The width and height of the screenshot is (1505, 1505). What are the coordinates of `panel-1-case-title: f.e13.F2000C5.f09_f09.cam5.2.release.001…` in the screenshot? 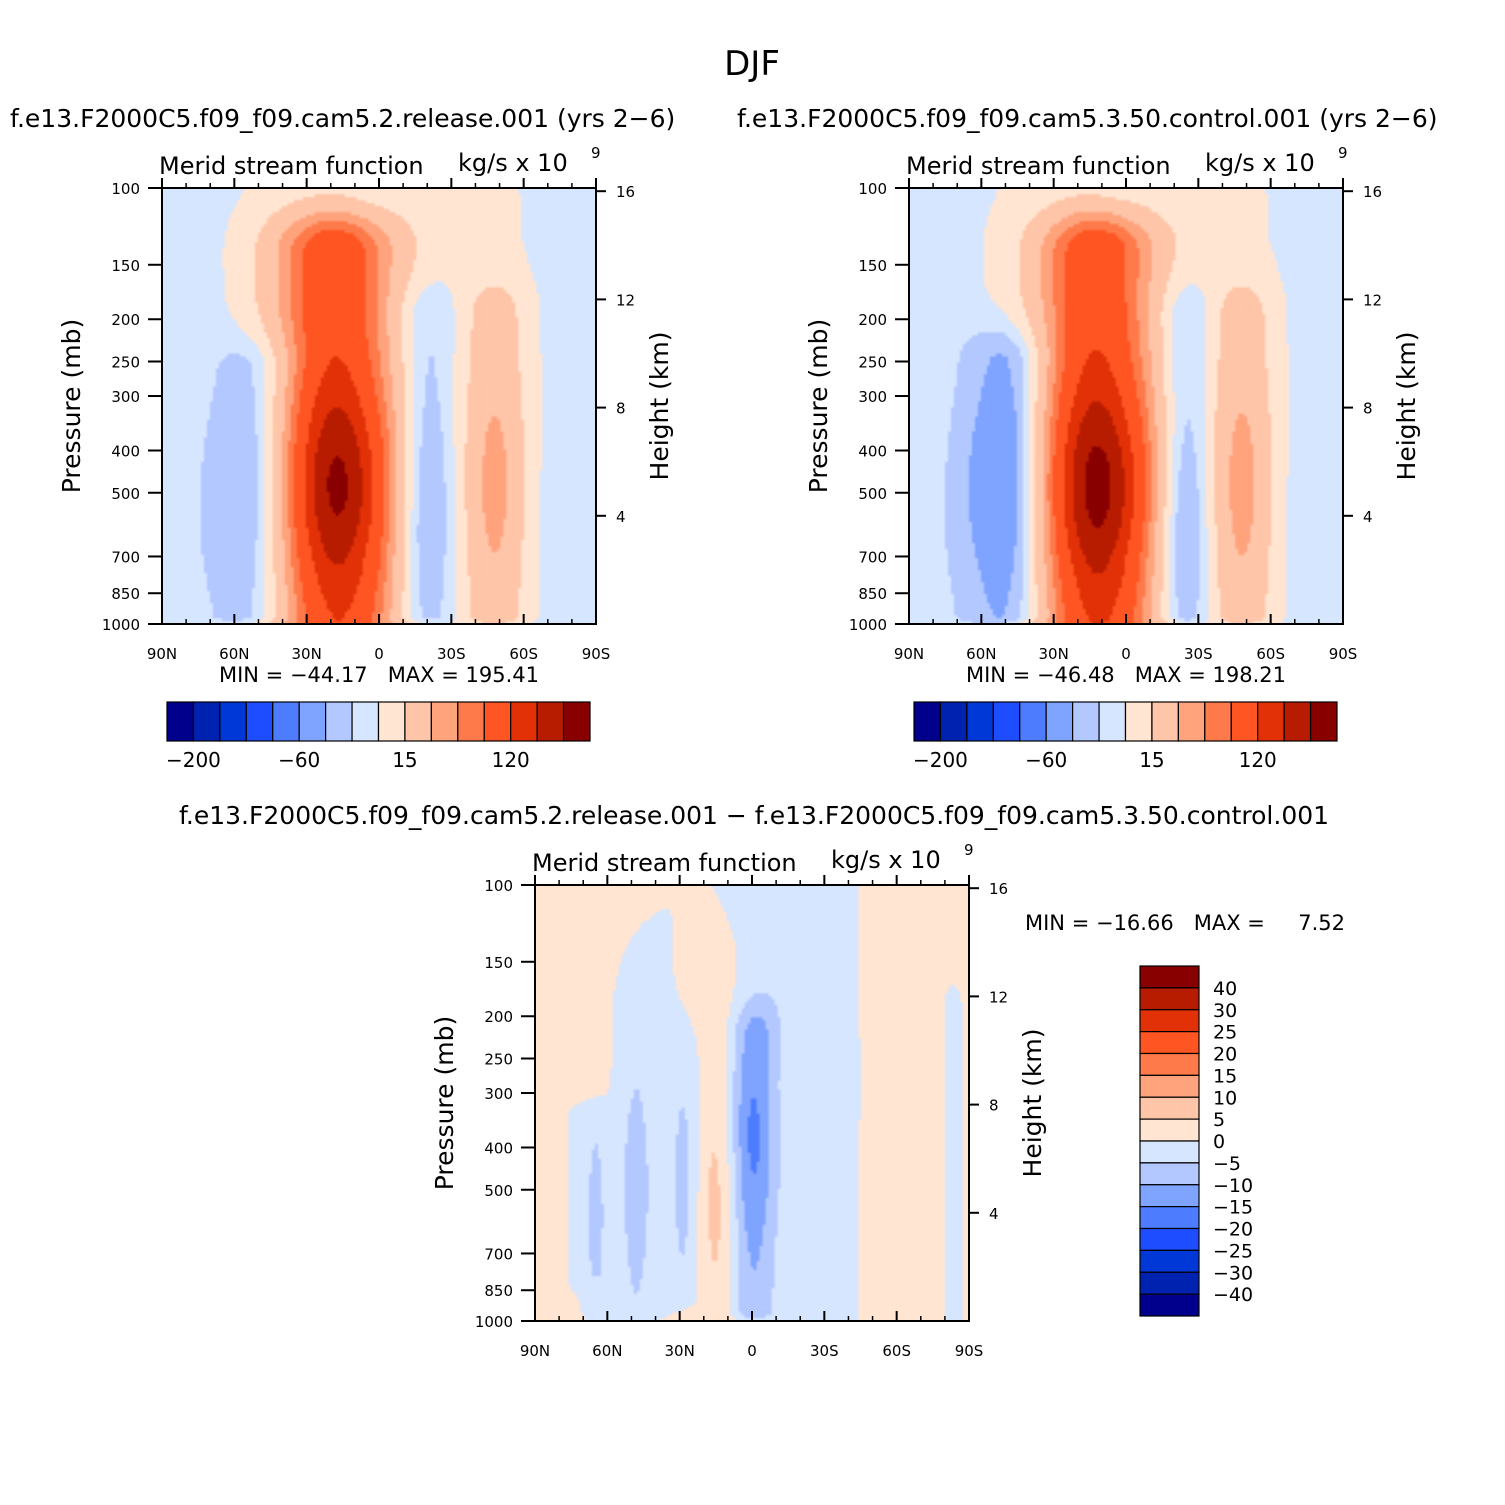 It's located at (342, 118).